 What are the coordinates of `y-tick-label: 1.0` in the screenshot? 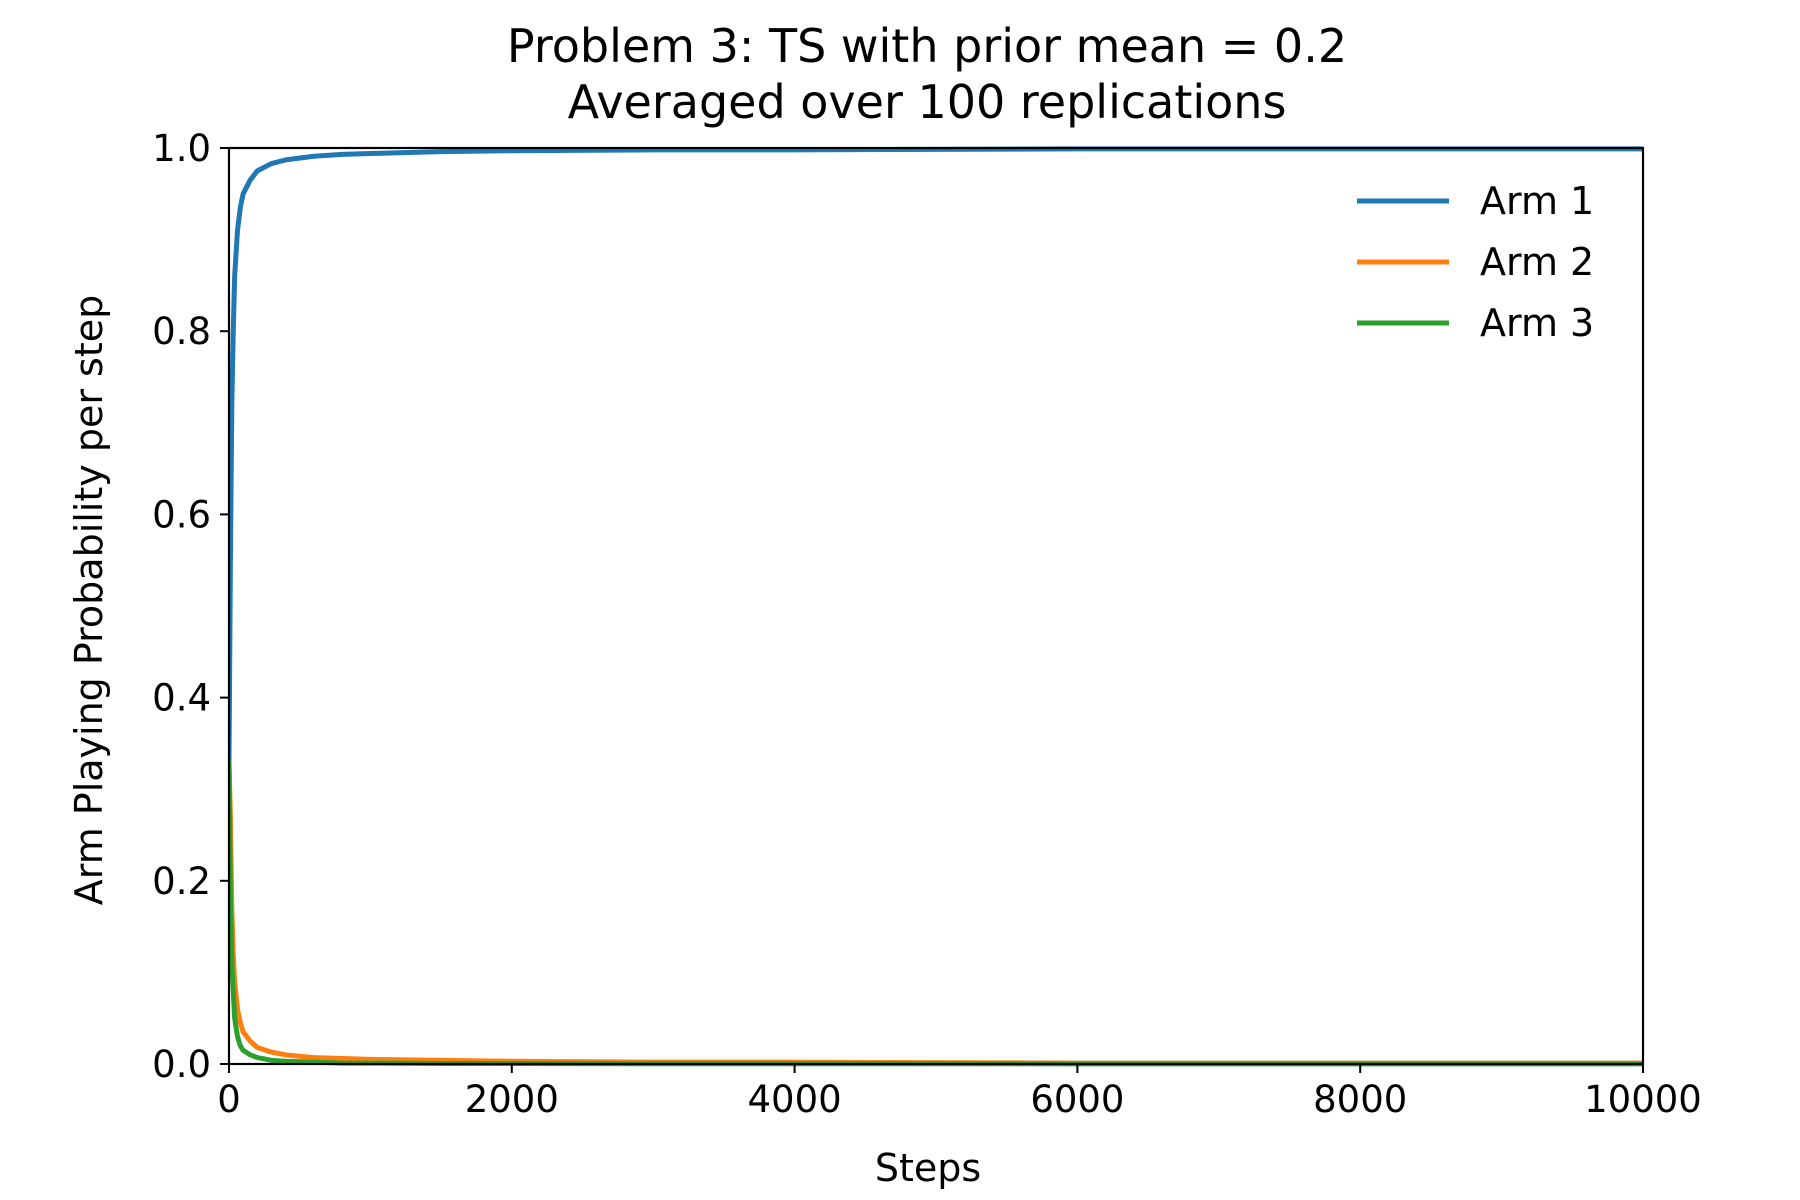 It's located at (181, 148).